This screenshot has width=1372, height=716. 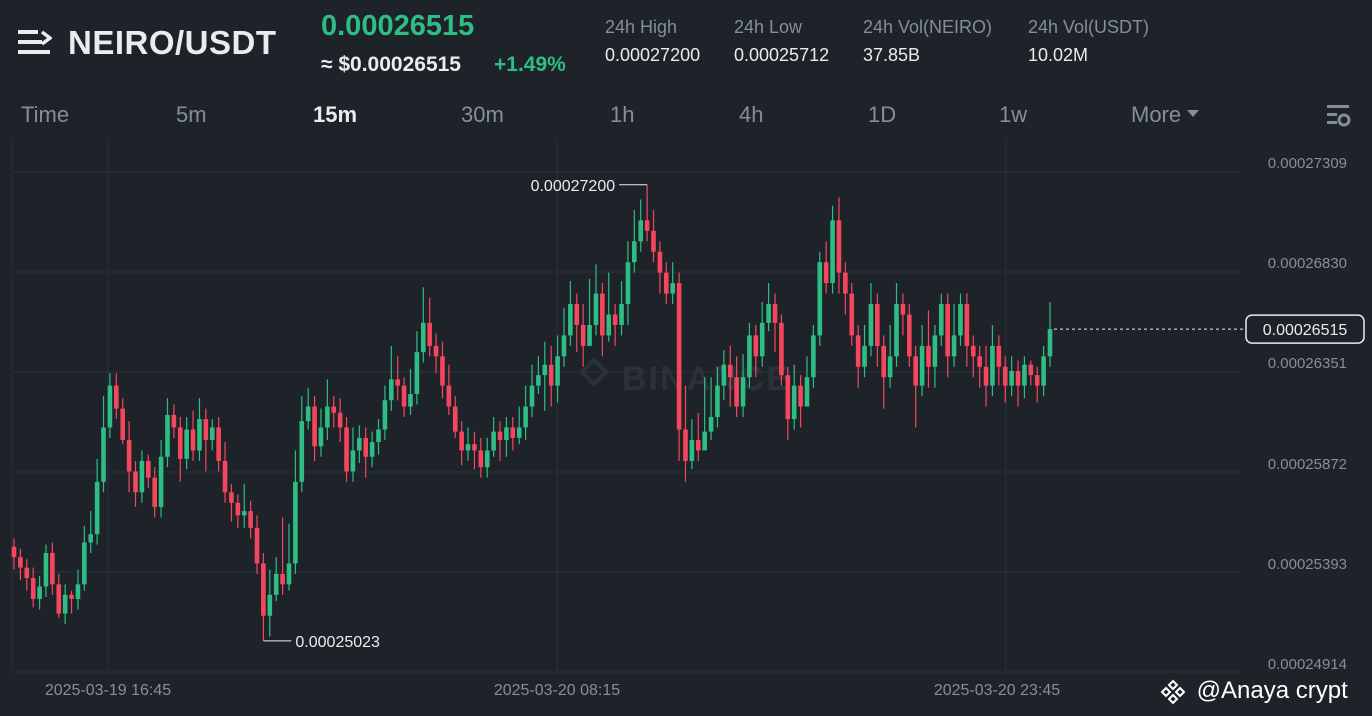 What do you see at coordinates (191, 114) in the screenshot?
I see `tab-5m: 5m` at bounding box center [191, 114].